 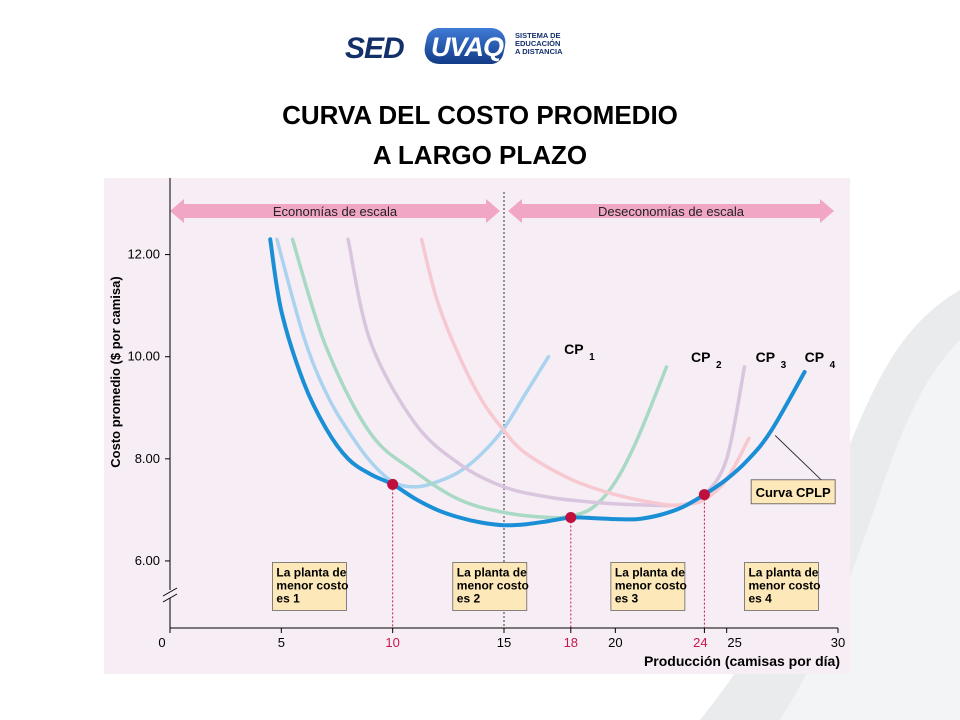 I want to click on annotation-line-3-3: es 3, so click(x=627, y=598).